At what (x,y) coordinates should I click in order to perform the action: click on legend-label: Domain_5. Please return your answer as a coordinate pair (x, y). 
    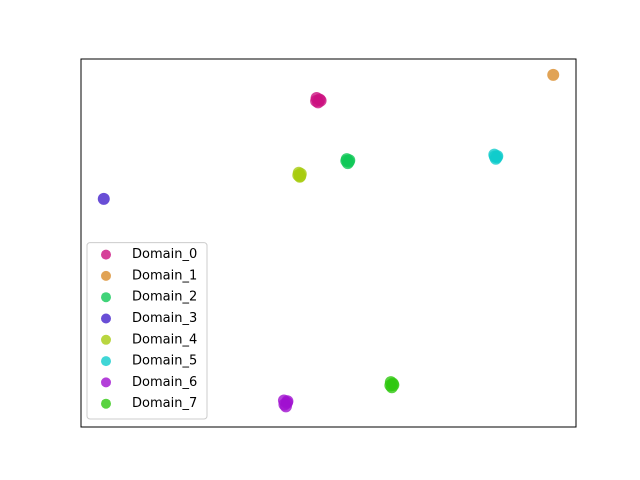
    Looking at the image, I should click on (164, 361).